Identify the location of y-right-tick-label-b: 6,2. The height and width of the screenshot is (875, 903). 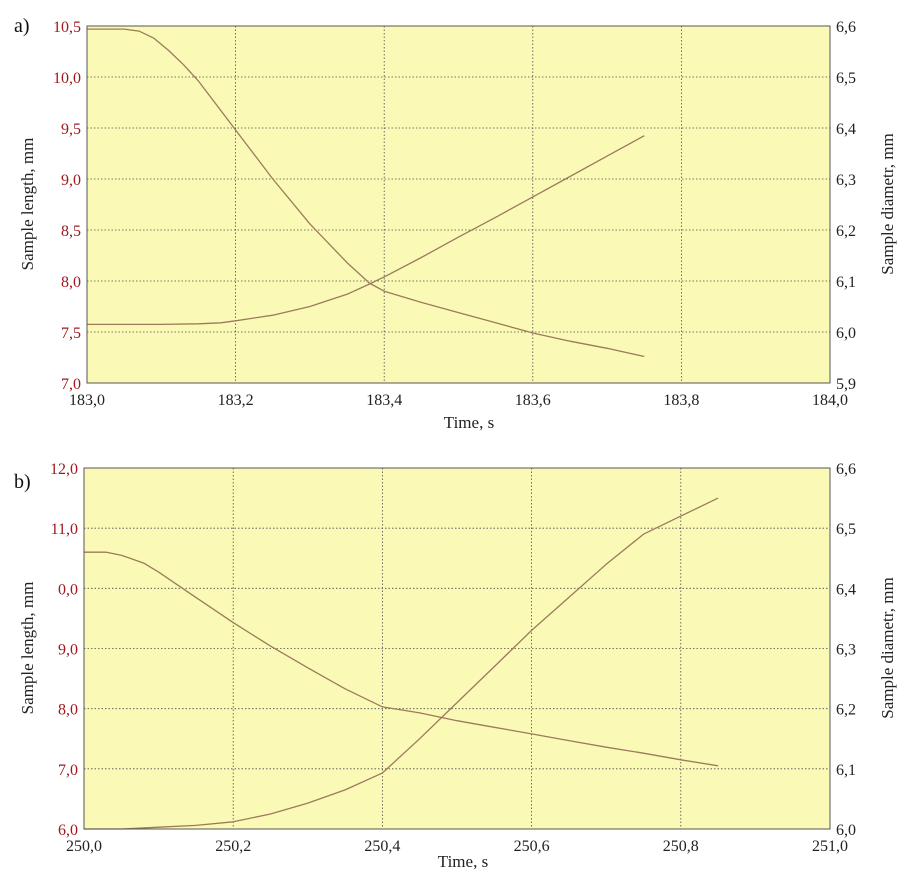
(846, 710).